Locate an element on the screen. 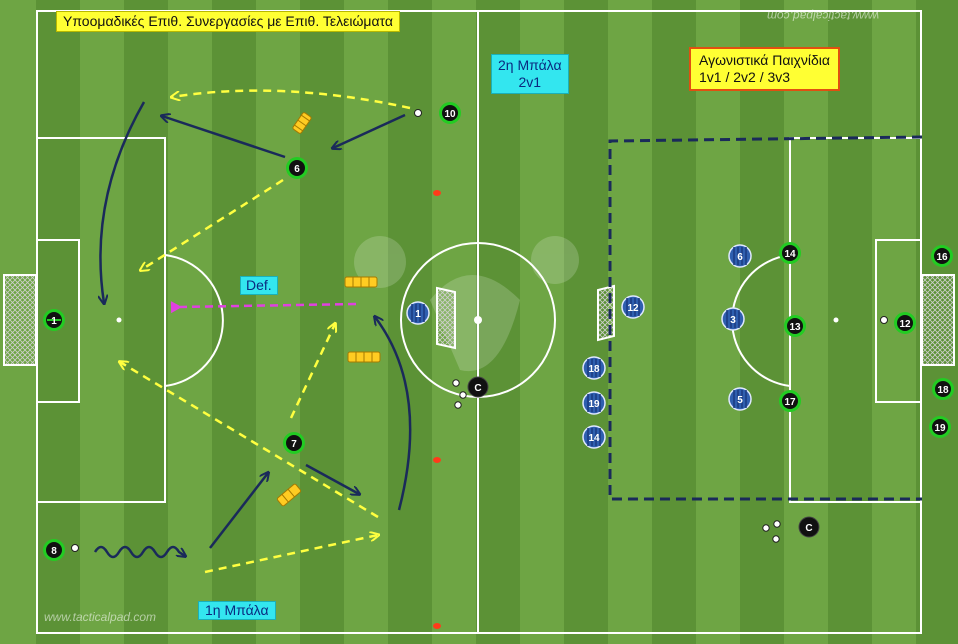 The image size is (958, 644). player-green: 8 is located at coordinates (54, 550).